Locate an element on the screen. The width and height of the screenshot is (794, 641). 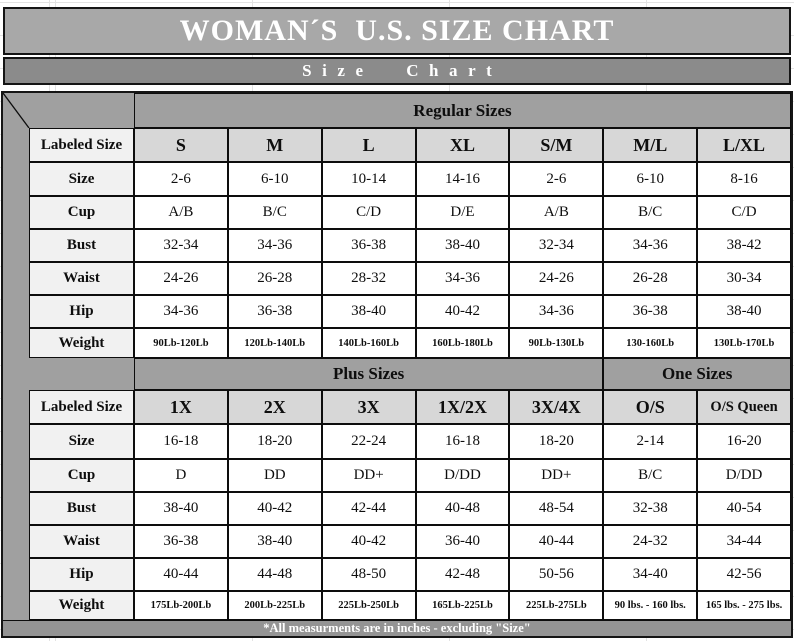
col-header-cell: 3X is located at coordinates (368, 407).